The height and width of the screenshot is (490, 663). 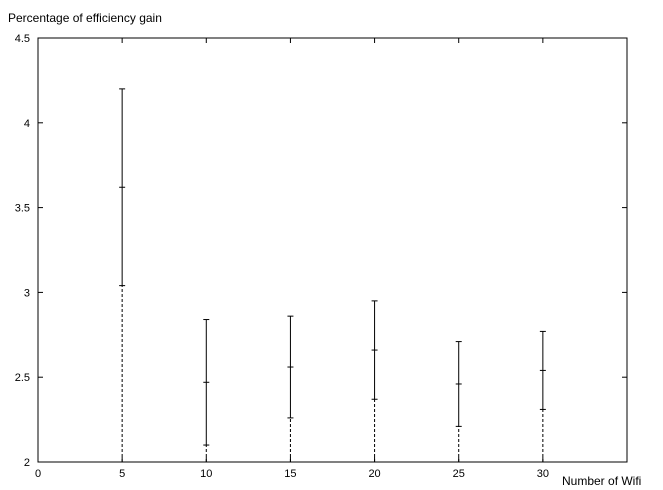 What do you see at coordinates (122, 474) in the screenshot?
I see `x-tick-label: 5` at bounding box center [122, 474].